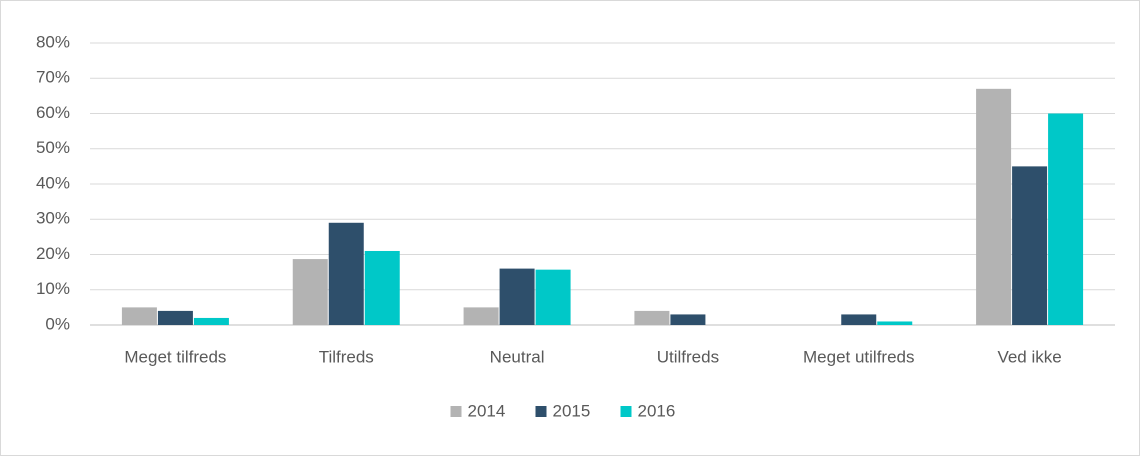 The width and height of the screenshot is (1140, 456). Describe the element at coordinates (487, 410) in the screenshot. I see `legend-label: 2014` at that location.